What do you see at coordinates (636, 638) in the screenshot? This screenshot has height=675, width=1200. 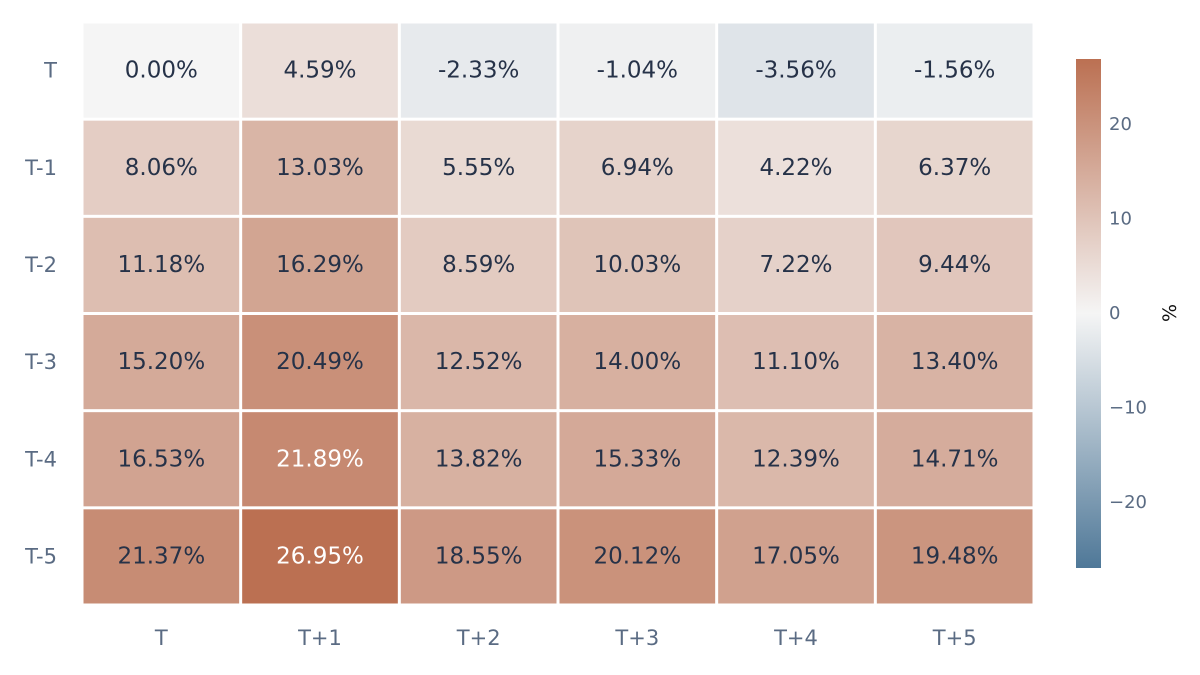 I see `x-tick-label: T+3` at bounding box center [636, 638].